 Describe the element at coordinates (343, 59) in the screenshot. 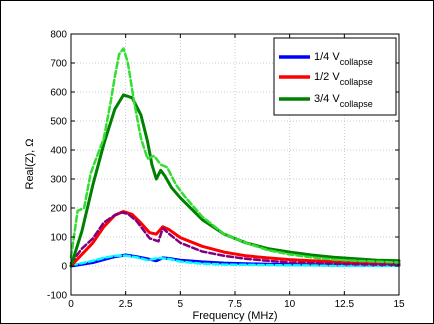

I see `legend-label: 1/4 Vcollapse` at that location.